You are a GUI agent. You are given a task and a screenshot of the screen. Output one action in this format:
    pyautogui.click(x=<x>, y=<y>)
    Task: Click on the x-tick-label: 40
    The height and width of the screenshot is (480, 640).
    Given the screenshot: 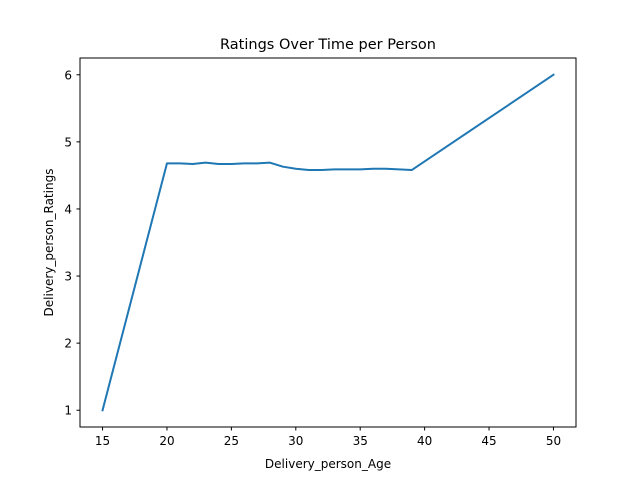 What is the action you would take?
    pyautogui.click(x=424, y=441)
    